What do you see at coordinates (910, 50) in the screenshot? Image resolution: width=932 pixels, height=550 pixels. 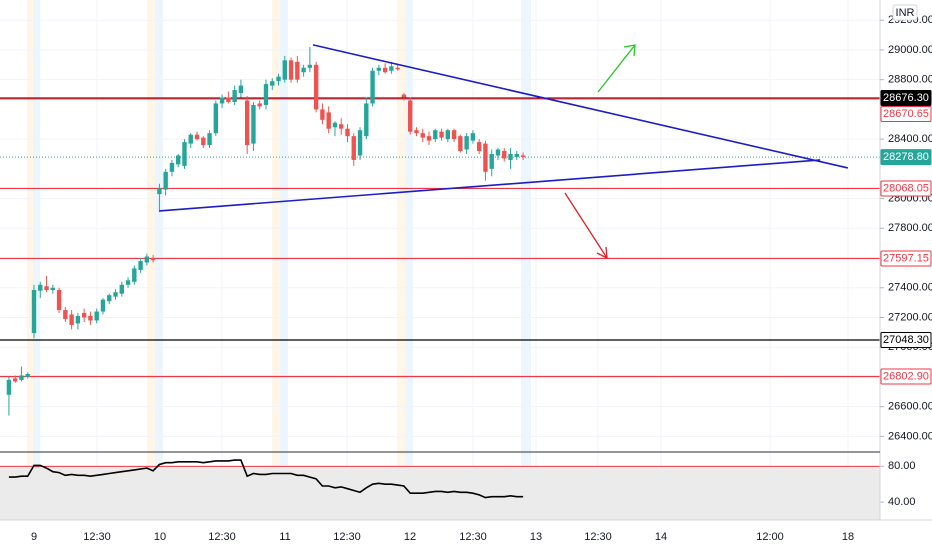 I see `y-tick-label: 29000.00` at bounding box center [910, 50].